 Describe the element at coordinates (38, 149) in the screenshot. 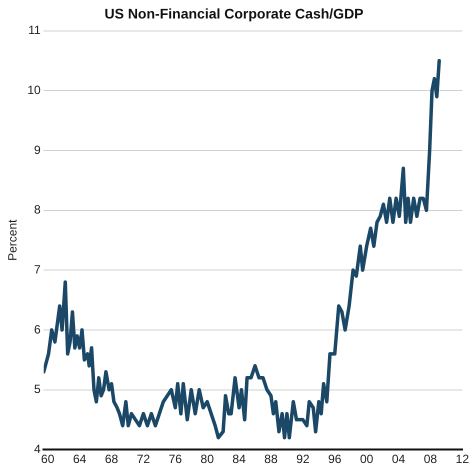

I see `y-tick-label: 9` at that location.